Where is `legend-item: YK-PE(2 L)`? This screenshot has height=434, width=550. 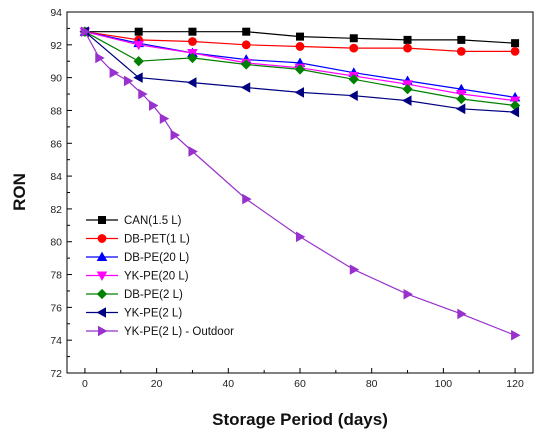 legend-item: YK-PE(2 L) is located at coordinates (134, 313).